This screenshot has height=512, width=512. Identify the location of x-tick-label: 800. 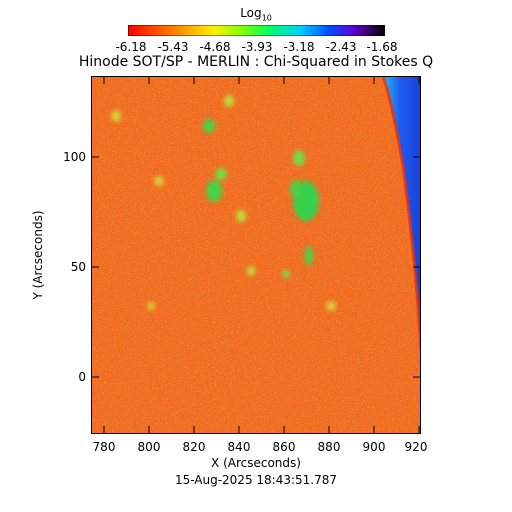
(149, 447).